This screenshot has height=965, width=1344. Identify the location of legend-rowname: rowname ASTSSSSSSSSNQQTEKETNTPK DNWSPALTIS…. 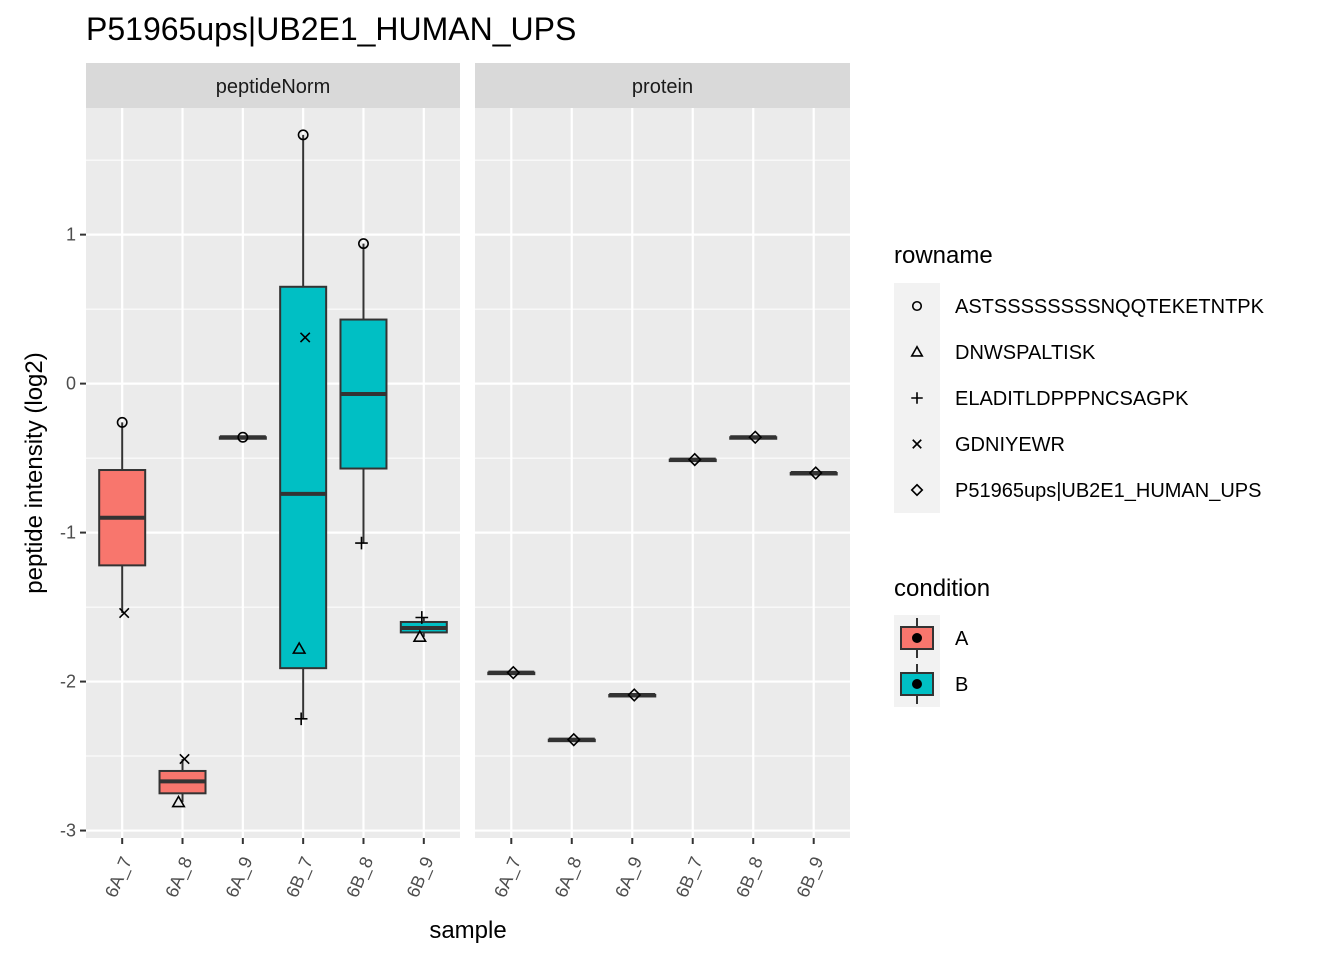
(1079, 377).